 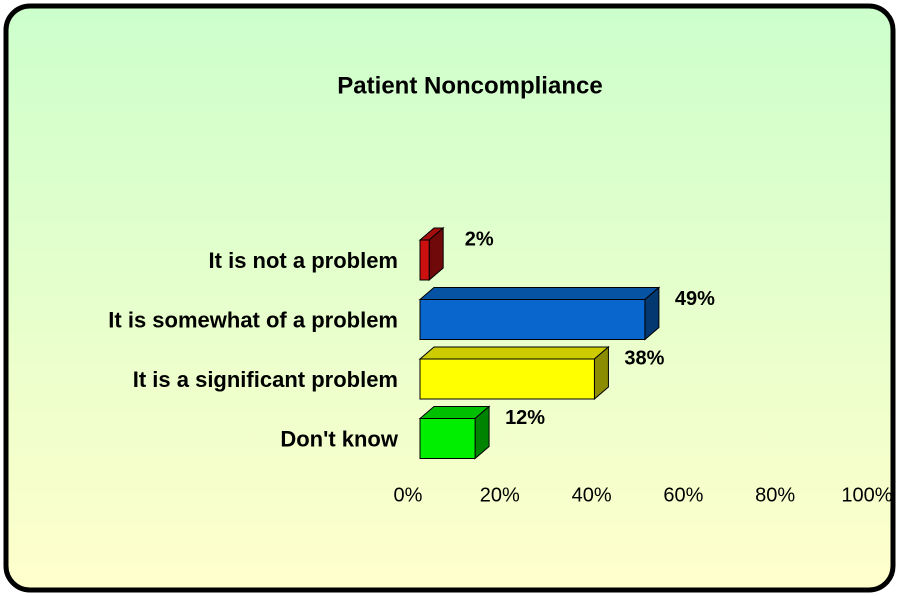 What do you see at coordinates (253, 319) in the screenshot?
I see `category-label: It is somewhat of a problem` at bounding box center [253, 319].